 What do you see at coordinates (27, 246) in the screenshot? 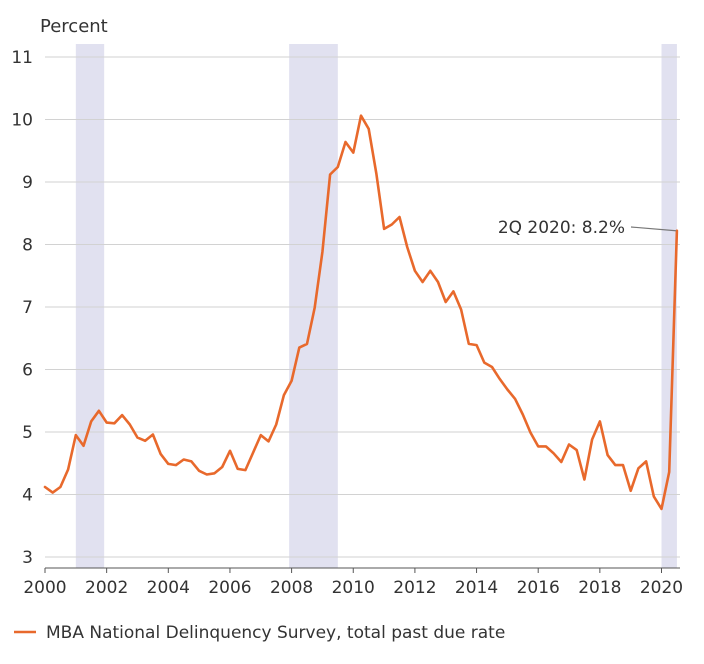
I see `y-tick-label: 8` at bounding box center [27, 246].